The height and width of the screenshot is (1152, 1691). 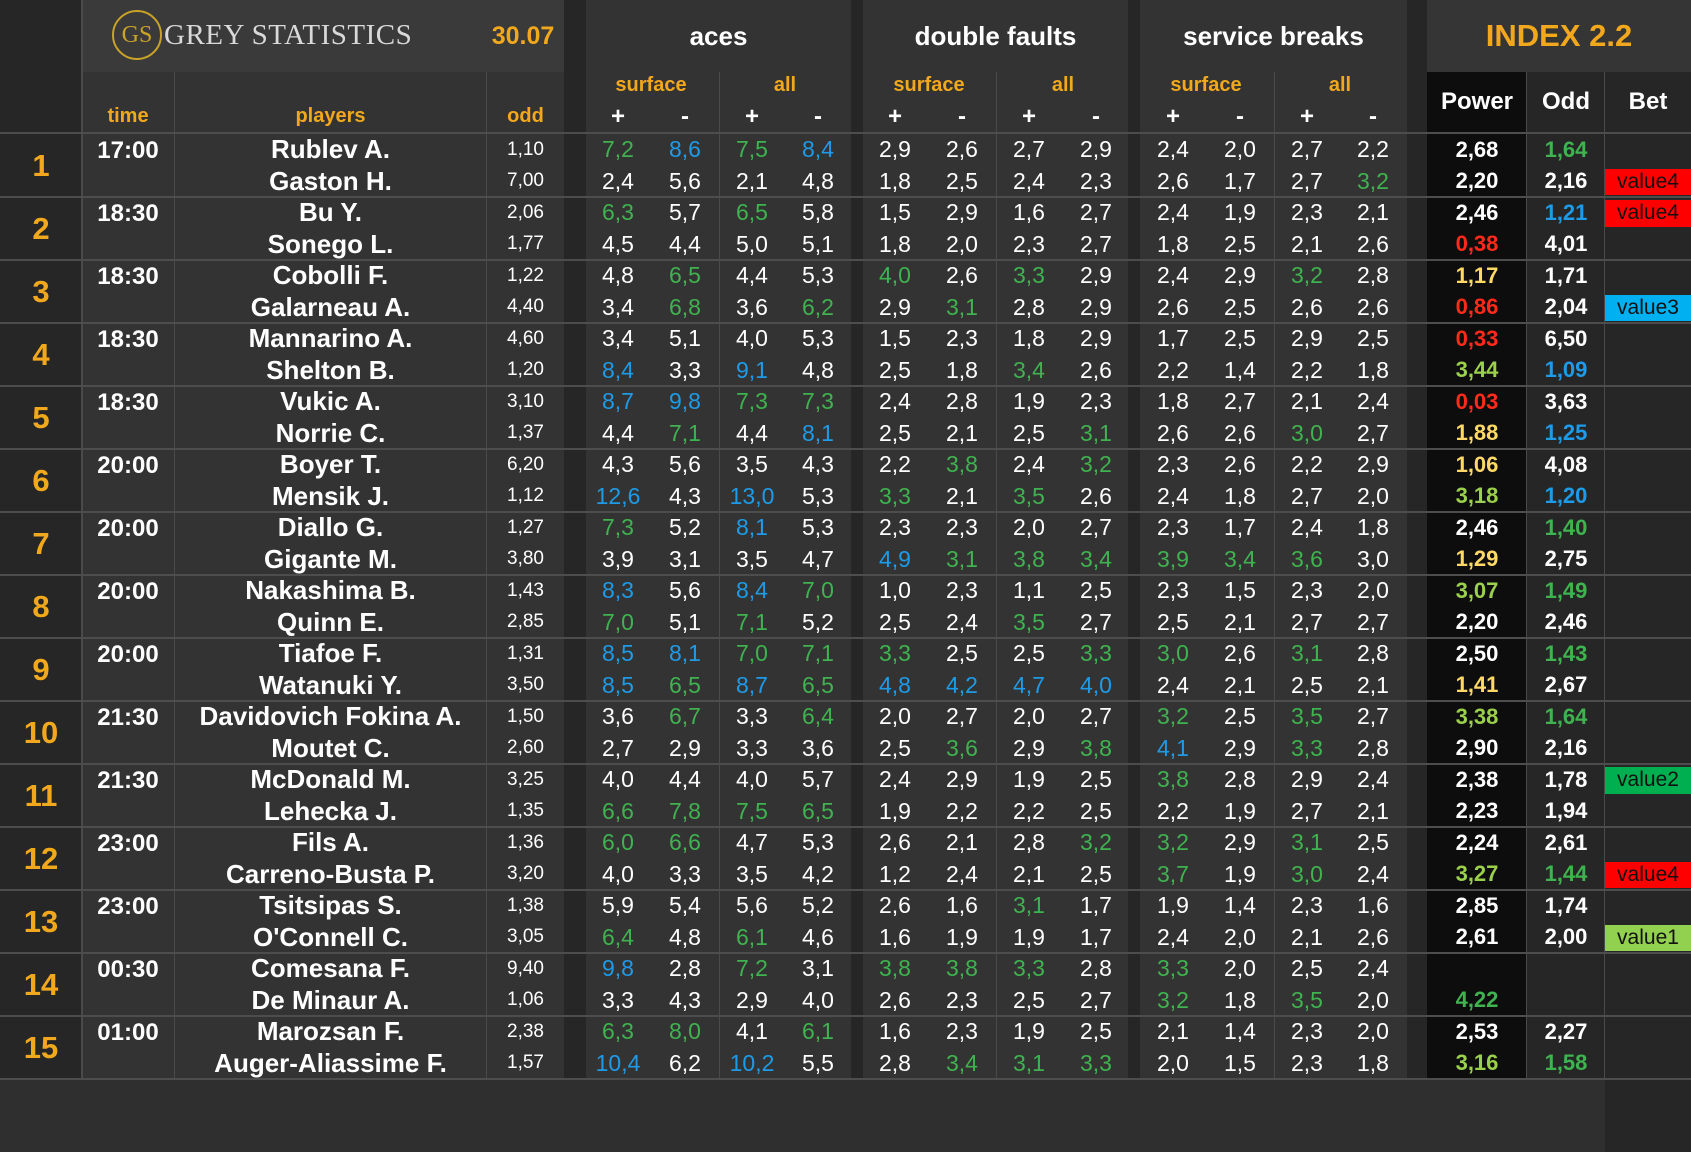 What do you see at coordinates (818, 905) in the screenshot?
I see `stat-value: 5,2` at bounding box center [818, 905].